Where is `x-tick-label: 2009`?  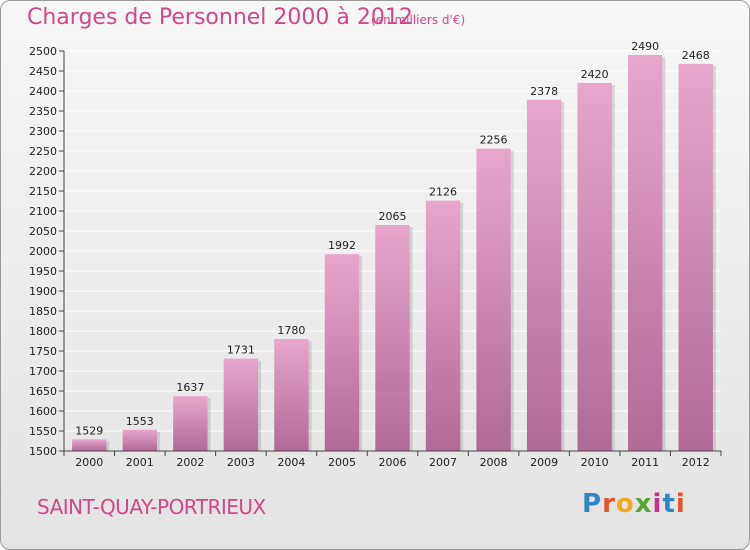 x-tick-label: 2009 is located at coordinates (544, 462).